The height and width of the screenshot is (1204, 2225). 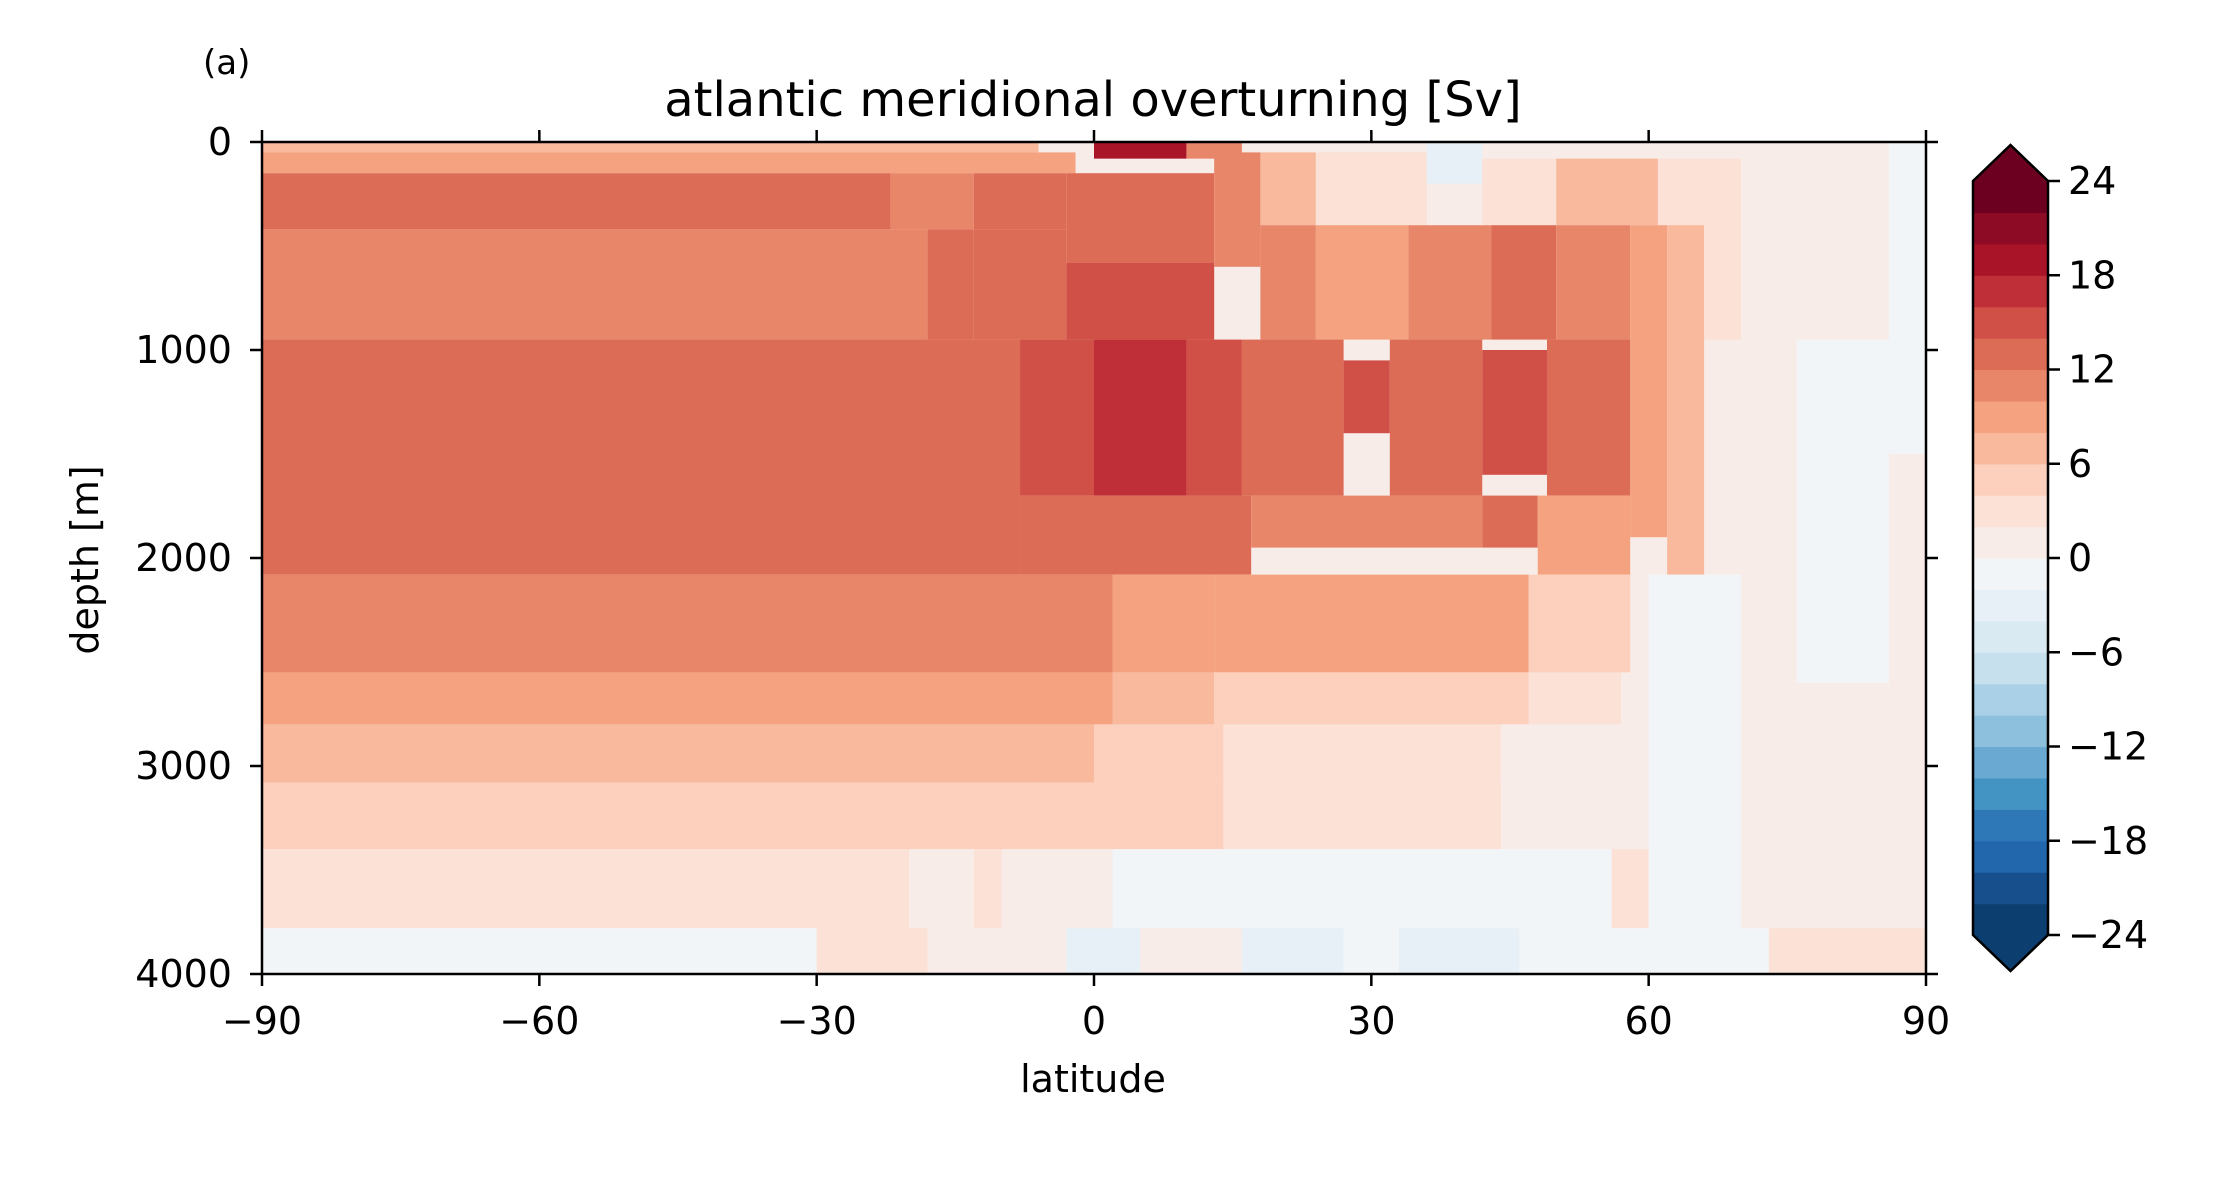 I want to click on x-tick-label: 60, so click(x=1648, y=1021).